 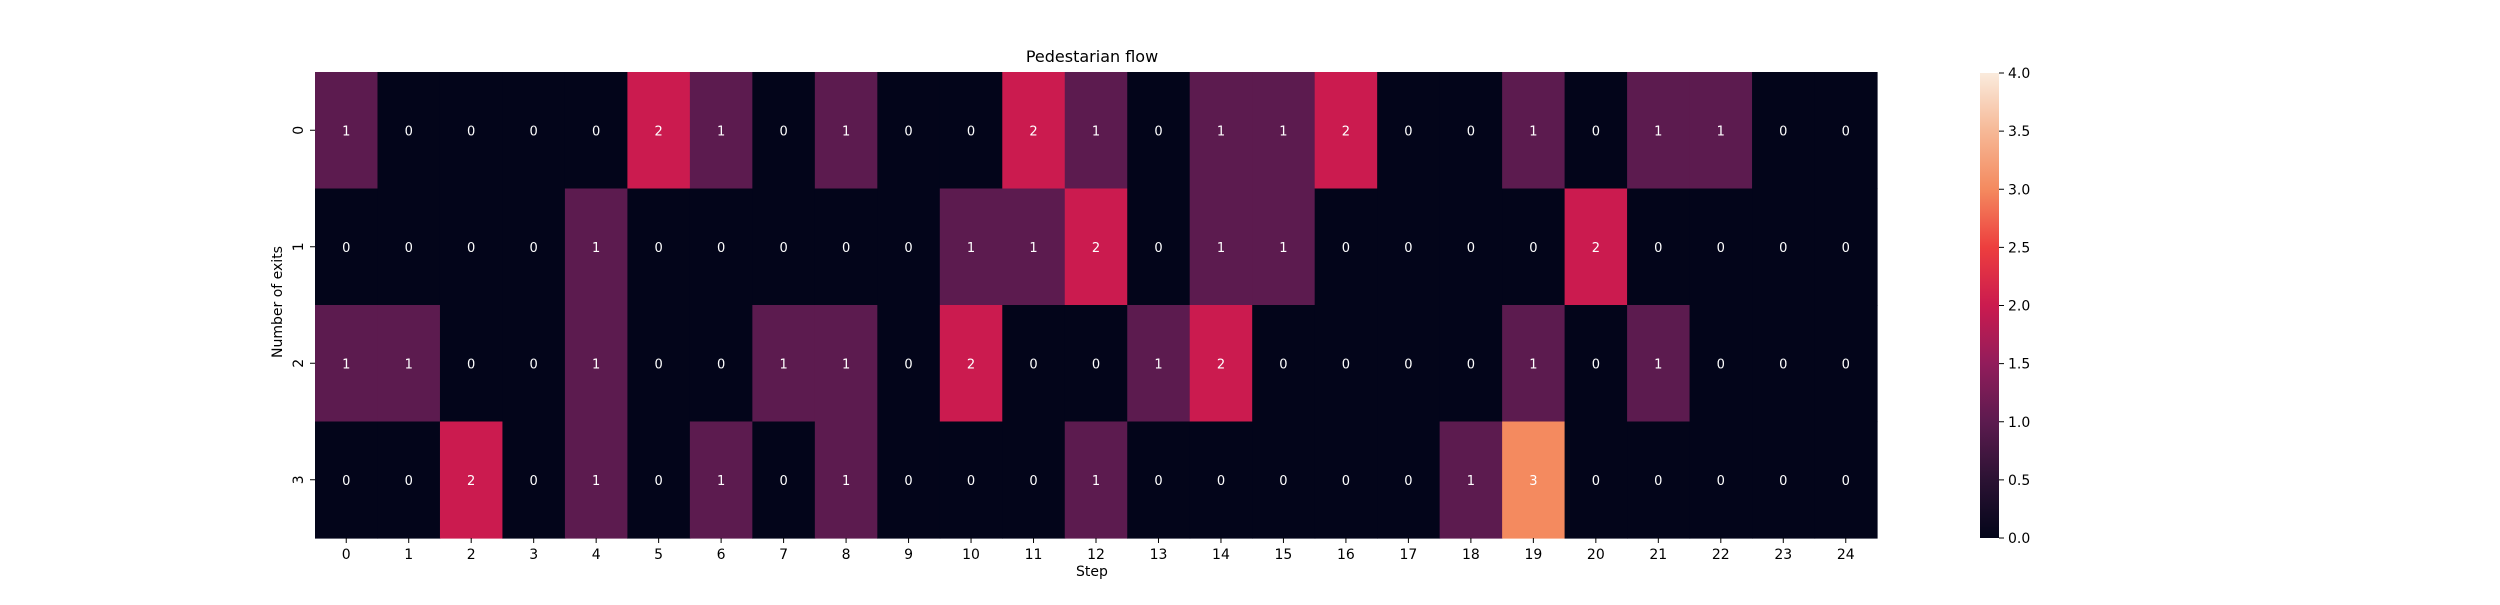 I want to click on x-tick-label: 18, so click(x=1471, y=555).